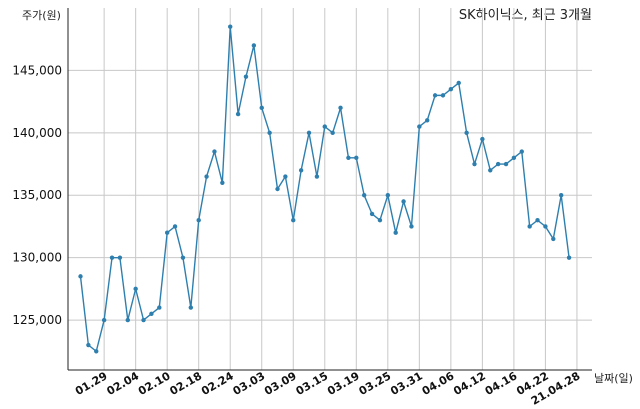  I want to click on y-tick-label: 145,000, so click(37, 70).